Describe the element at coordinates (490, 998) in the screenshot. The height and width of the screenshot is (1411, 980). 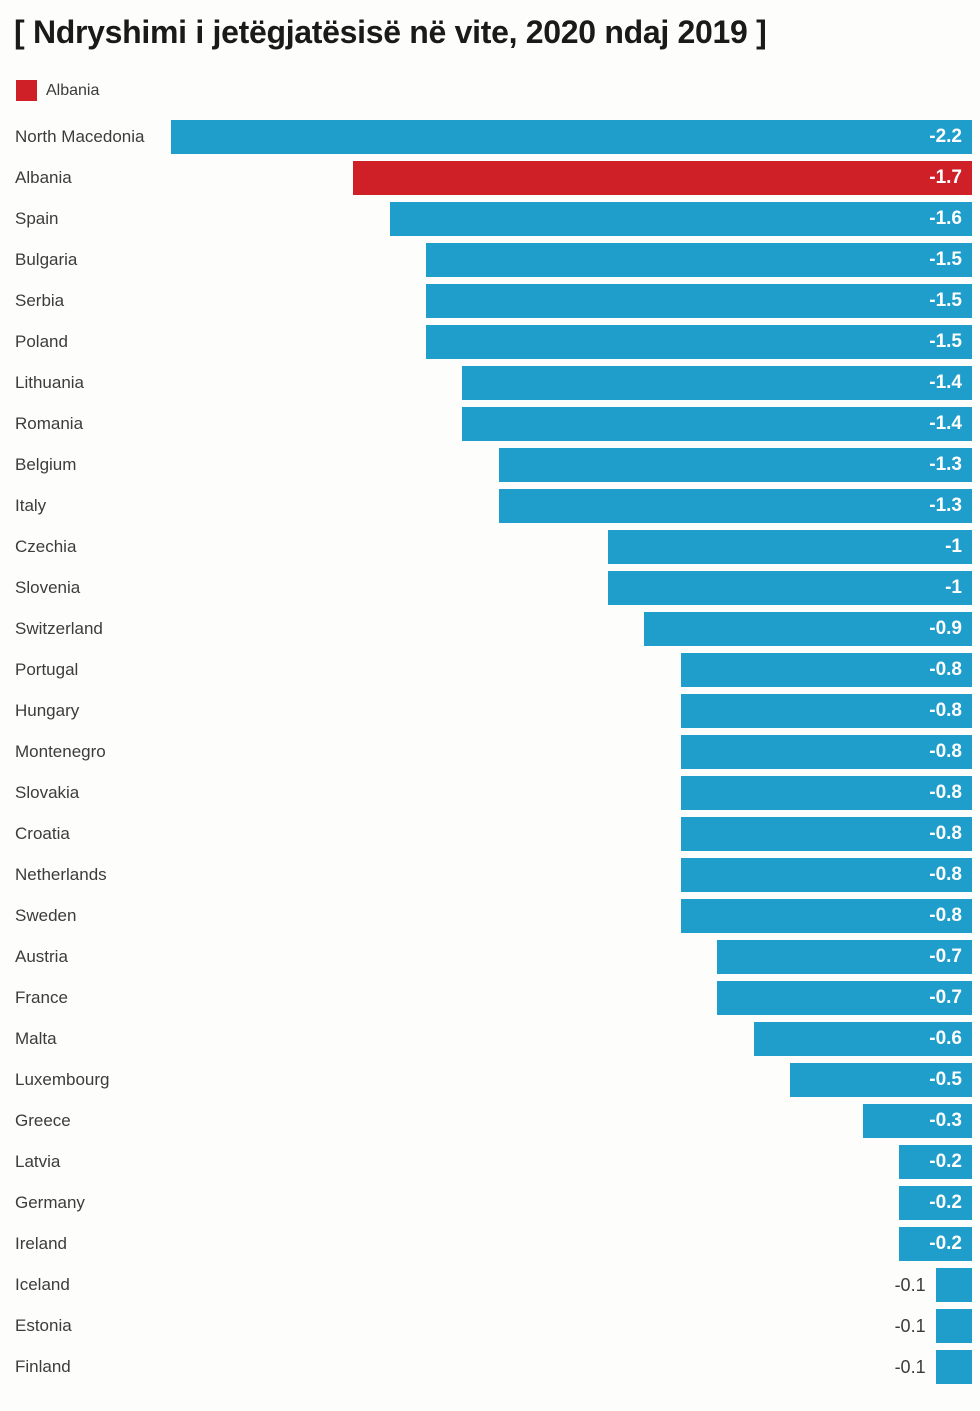
I see `bar-area: -0.7` at that location.